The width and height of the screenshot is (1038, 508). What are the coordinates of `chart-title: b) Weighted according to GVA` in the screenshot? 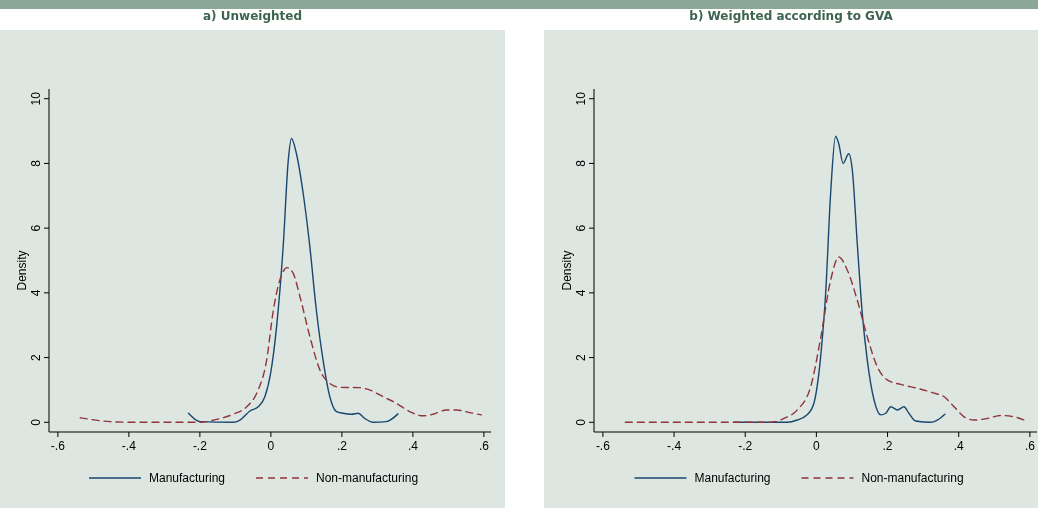 It's located at (791, 16).